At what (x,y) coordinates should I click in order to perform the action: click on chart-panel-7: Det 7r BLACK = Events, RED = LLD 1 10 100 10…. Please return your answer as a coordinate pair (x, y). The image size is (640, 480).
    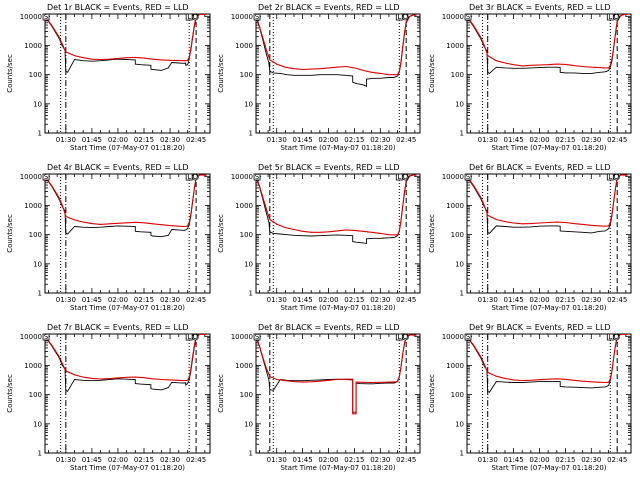
    Looking at the image, I should click on (108, 397).